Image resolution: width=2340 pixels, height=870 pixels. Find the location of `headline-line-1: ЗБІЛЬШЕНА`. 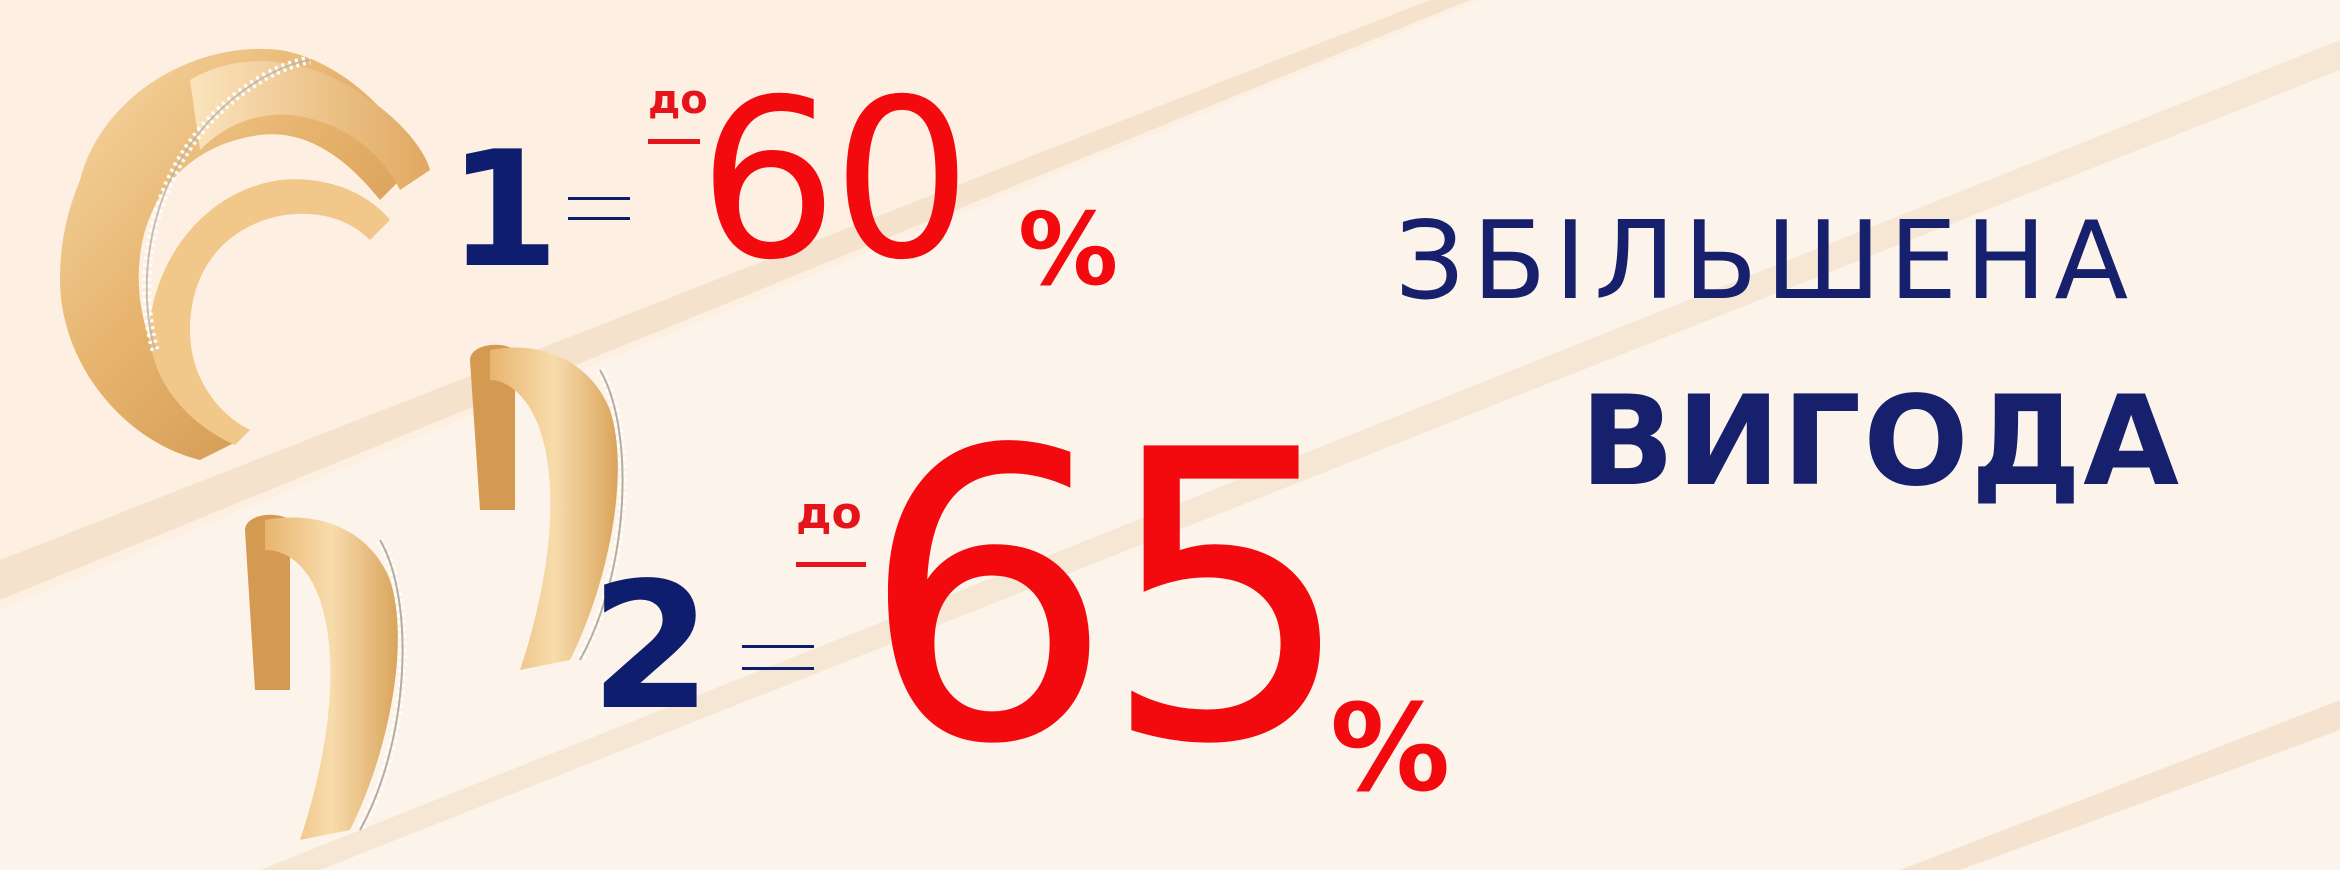

headline-line-1: ЗБІЛЬШЕНА is located at coordinates (1766, 261).